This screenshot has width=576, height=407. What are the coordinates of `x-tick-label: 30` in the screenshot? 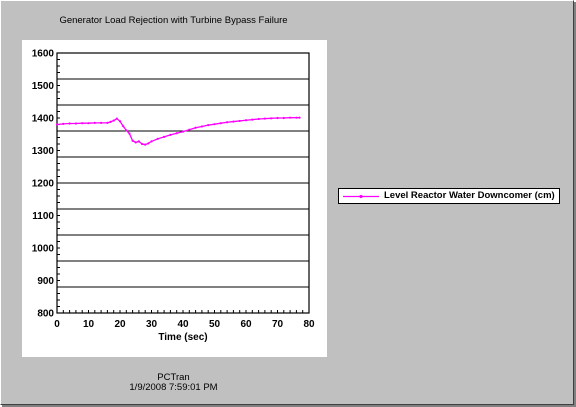 It's located at (152, 324).